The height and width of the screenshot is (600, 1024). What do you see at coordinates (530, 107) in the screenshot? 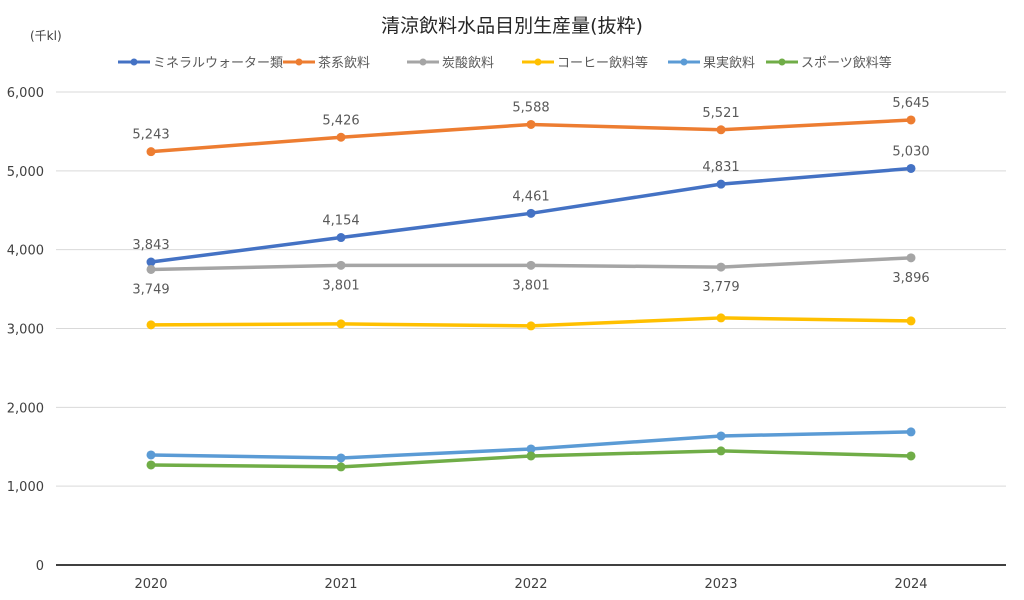
I see `data-label: 5,588` at bounding box center [530, 107].